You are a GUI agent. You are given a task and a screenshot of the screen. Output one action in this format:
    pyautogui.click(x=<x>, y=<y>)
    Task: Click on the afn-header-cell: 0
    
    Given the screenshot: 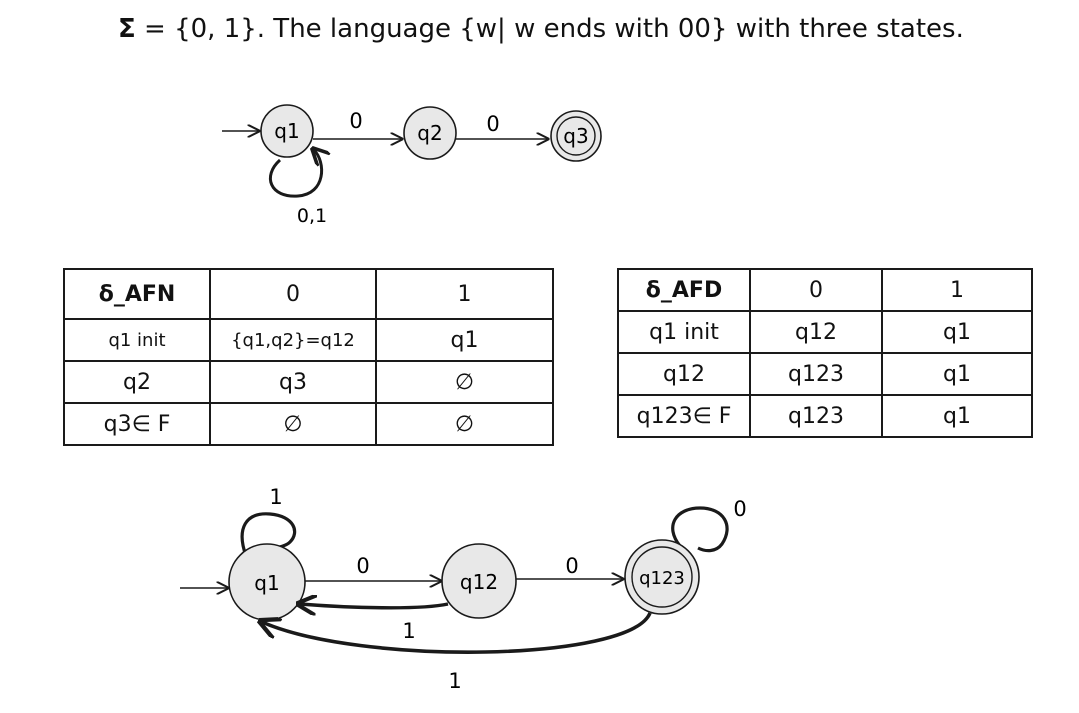 What is the action you would take?
    pyautogui.click(x=293, y=294)
    